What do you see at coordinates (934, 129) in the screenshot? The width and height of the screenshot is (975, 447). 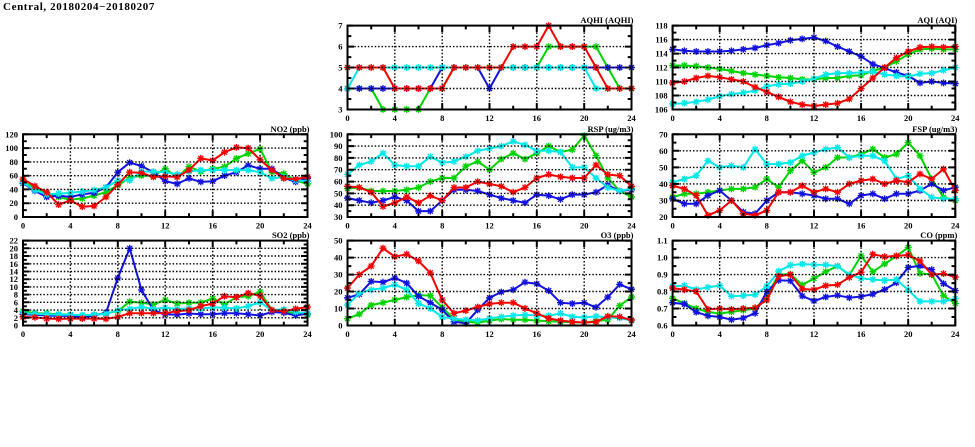 I see `svg-text: FSP (ug/m3)` at bounding box center [934, 129].